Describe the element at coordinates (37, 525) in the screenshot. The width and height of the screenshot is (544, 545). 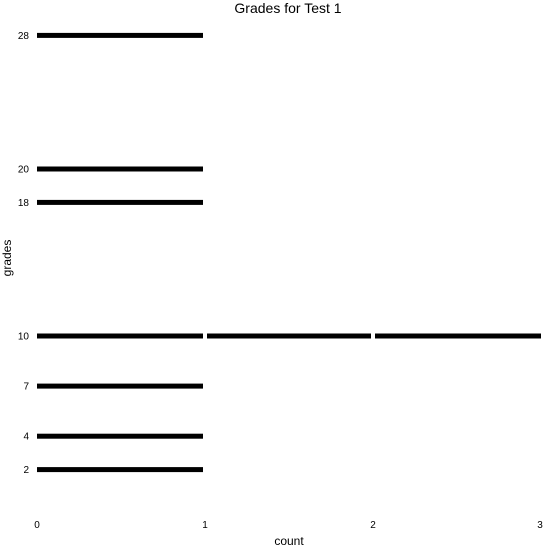
I see `x-tick-label-0: 0` at that location.